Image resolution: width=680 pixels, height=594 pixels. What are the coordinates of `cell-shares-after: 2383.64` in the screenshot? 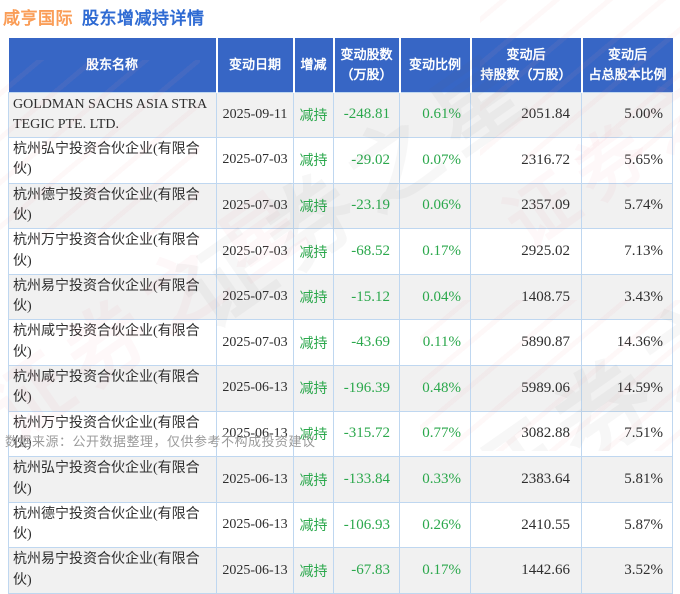 It's located at (526, 479).